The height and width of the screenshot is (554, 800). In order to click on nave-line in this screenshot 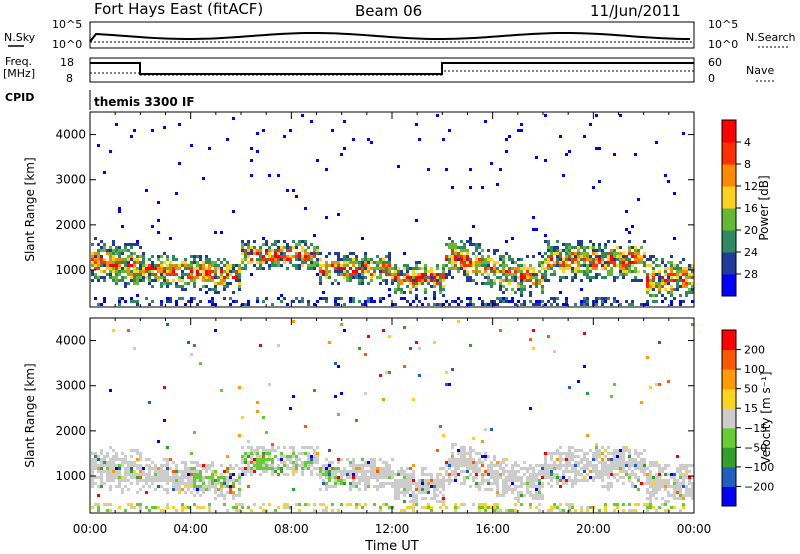, I will do `click(392, 73)`.